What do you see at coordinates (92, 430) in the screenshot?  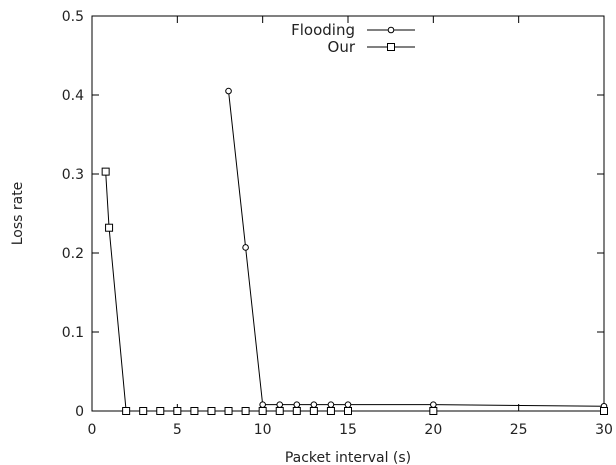 I see `x-tick-label: 0` at bounding box center [92, 430].